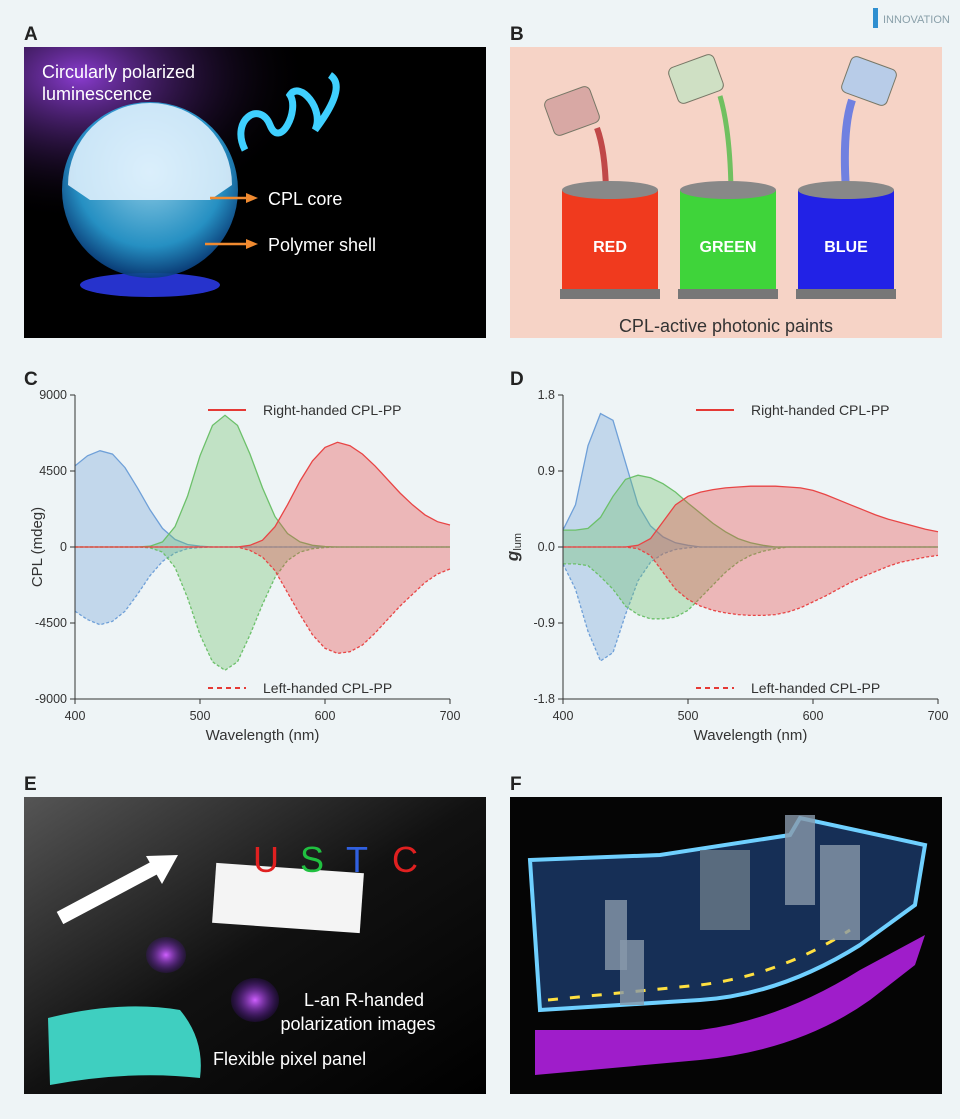  Describe the element at coordinates (37, 547) in the screenshot. I see `y-axis-label: CPL (mdeg)` at that location.